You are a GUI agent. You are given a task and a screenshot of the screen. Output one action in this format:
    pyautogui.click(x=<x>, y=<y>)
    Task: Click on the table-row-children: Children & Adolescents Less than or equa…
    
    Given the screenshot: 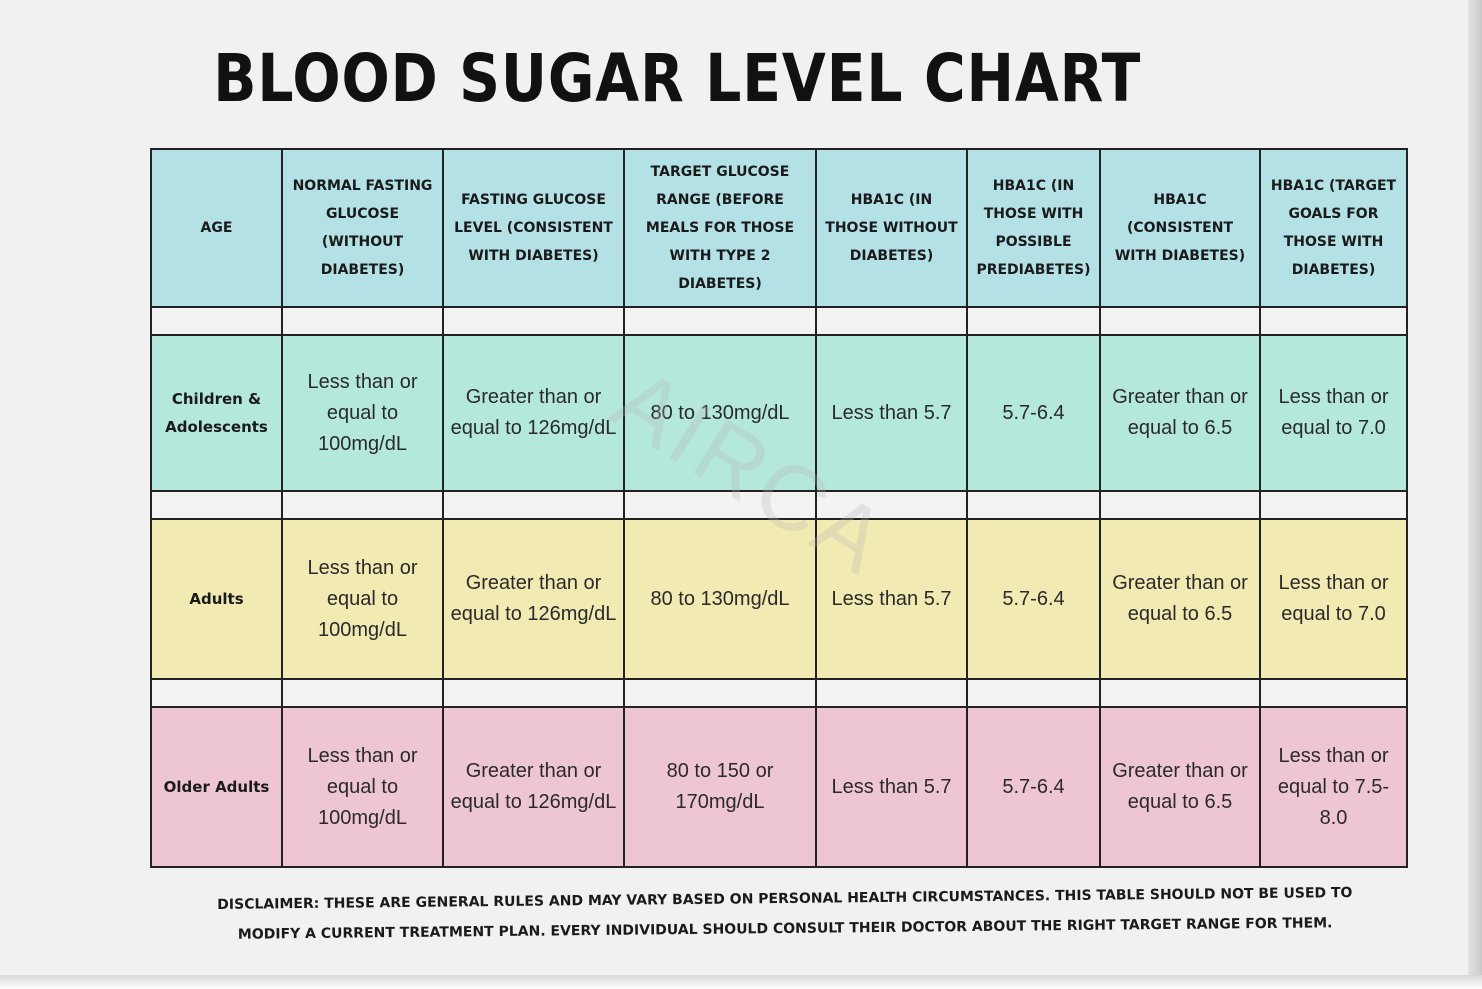 What is the action you would take?
    pyautogui.click(x=779, y=413)
    